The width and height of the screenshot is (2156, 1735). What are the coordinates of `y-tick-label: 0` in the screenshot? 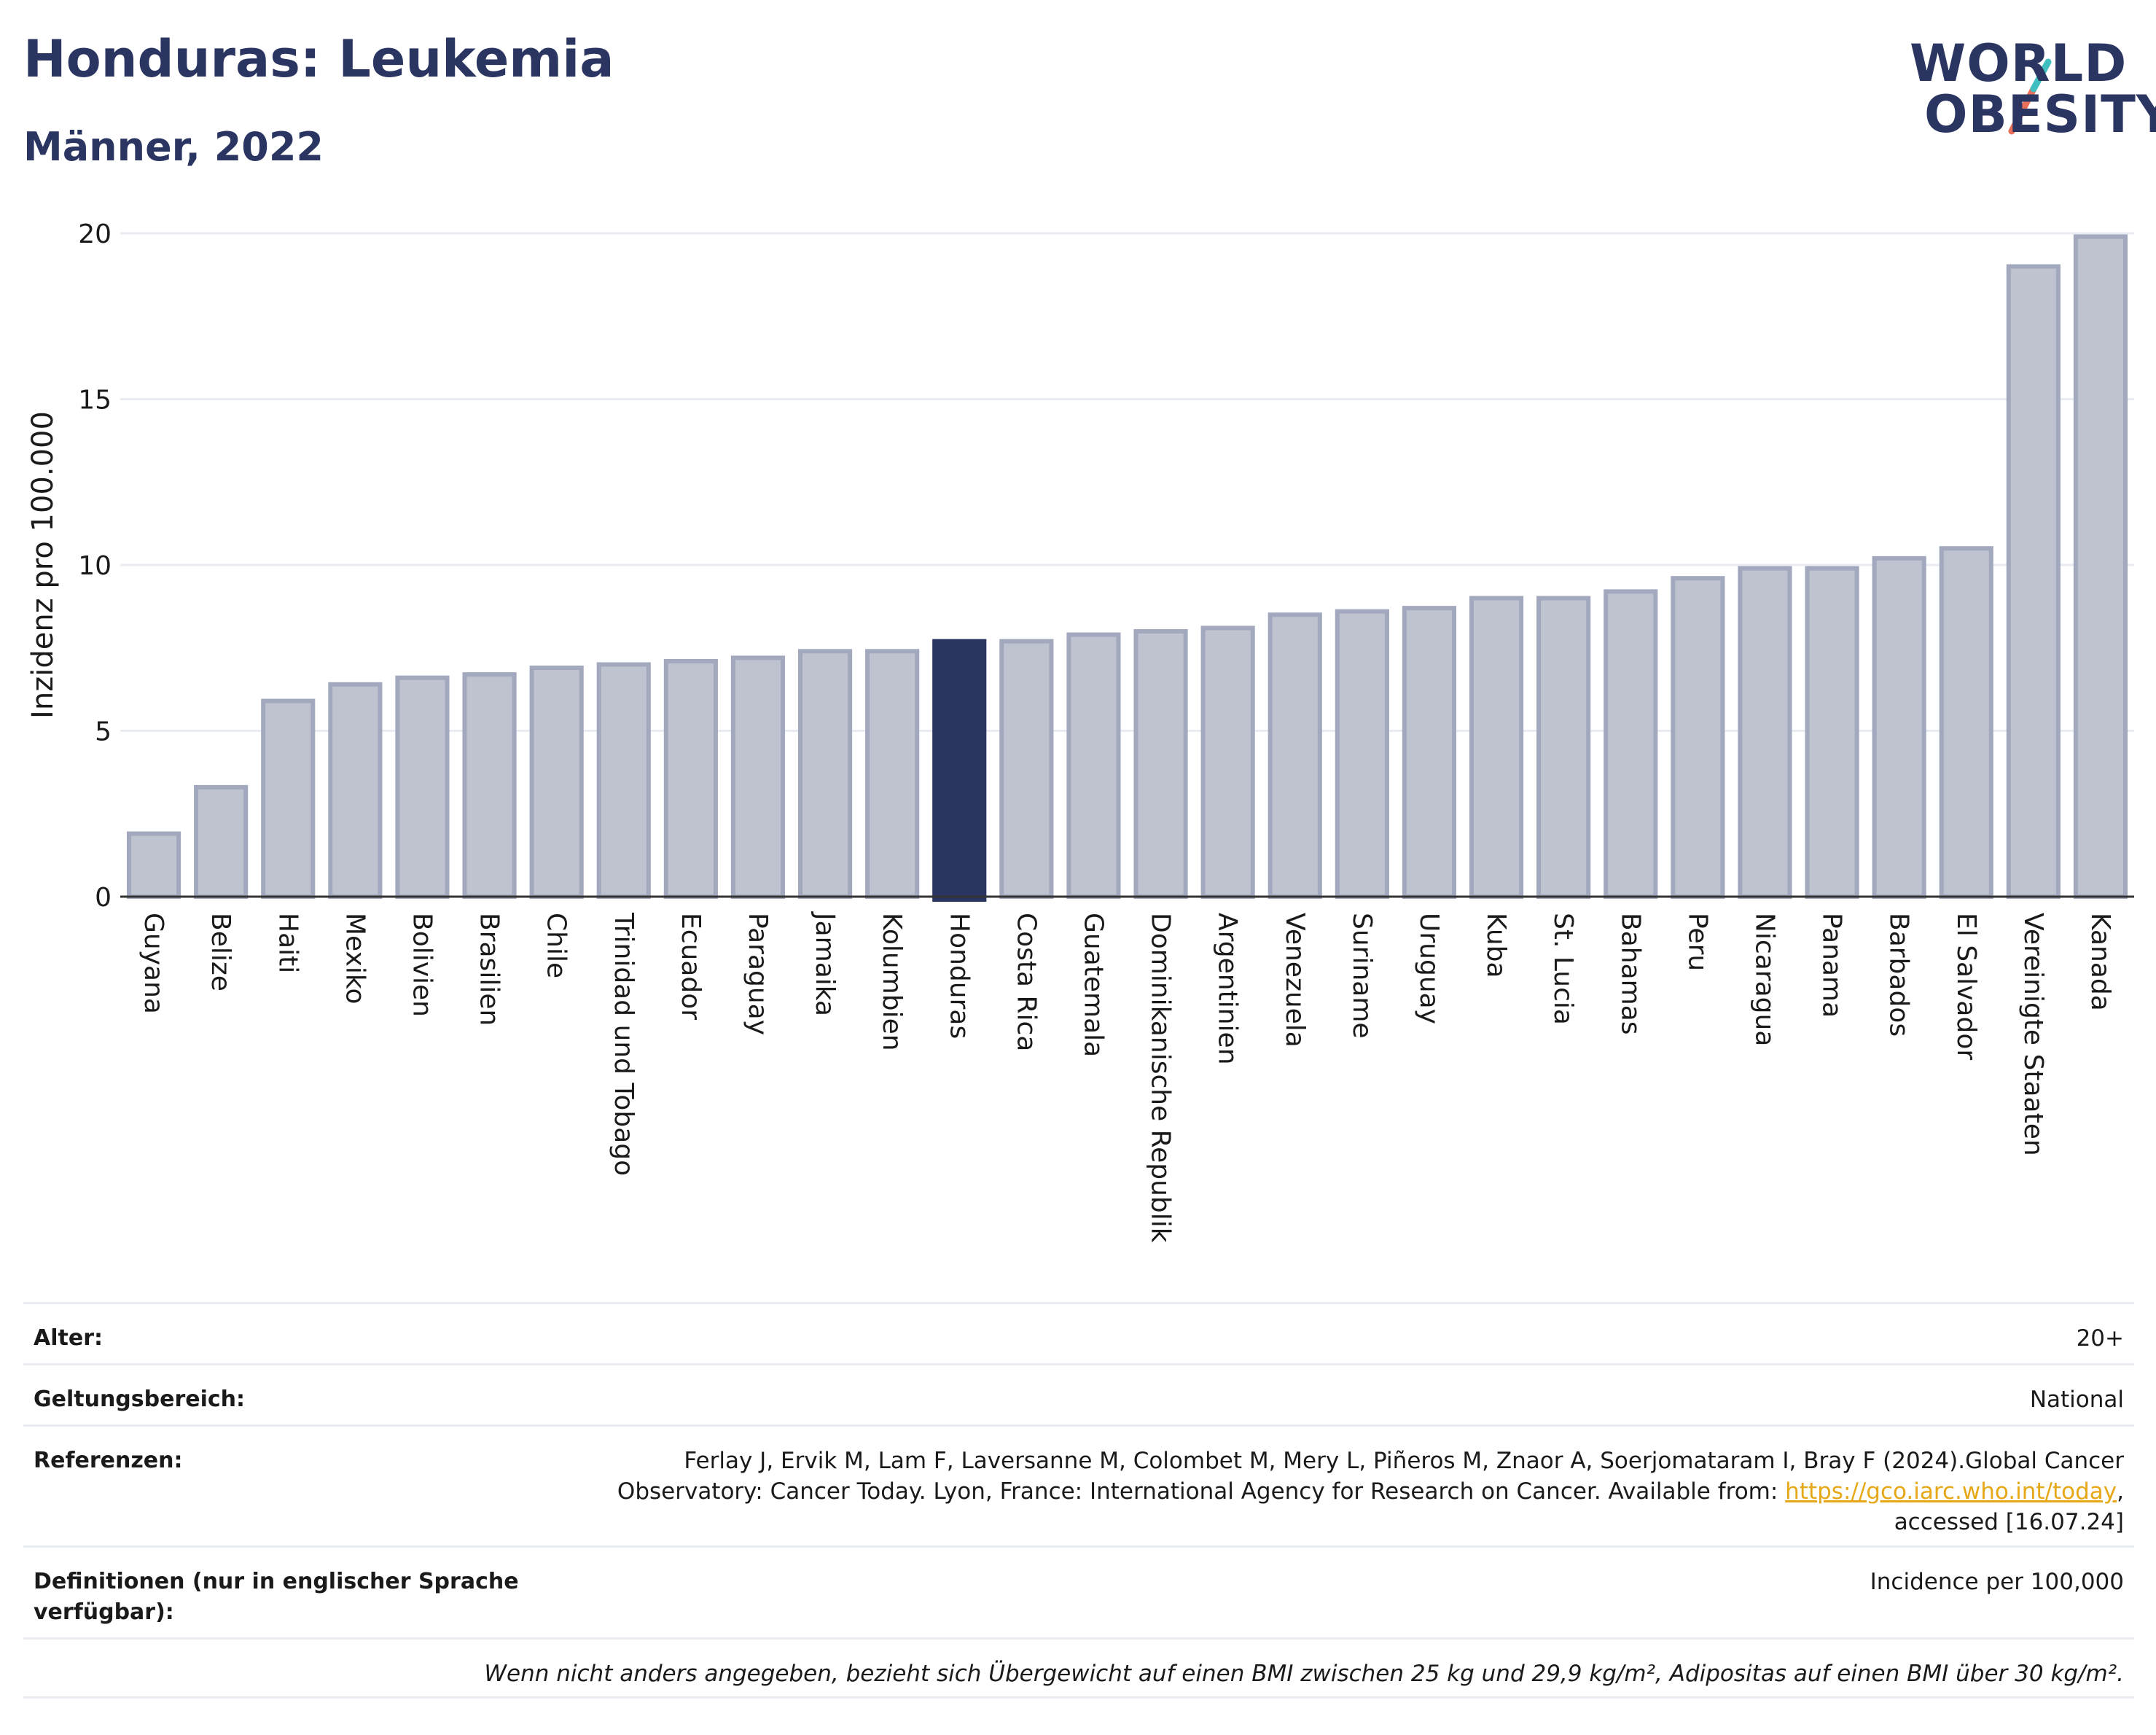 It's located at (103, 898).